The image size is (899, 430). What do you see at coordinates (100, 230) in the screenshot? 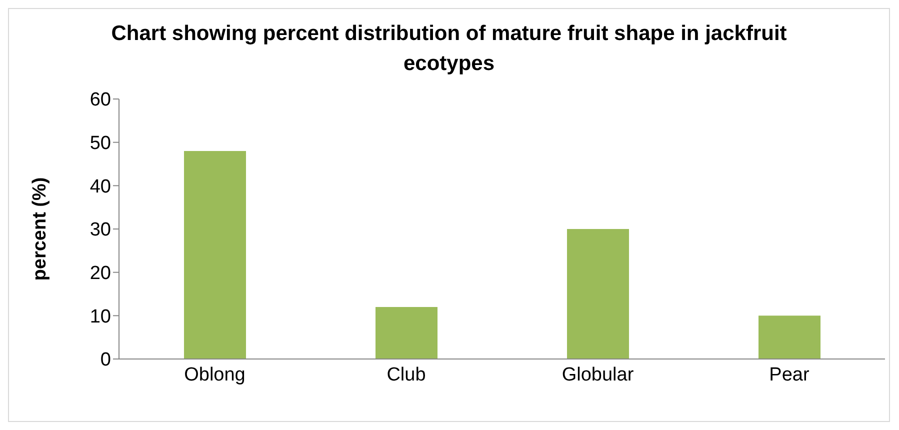
I see `y-tick-label: 30` at bounding box center [100, 230].